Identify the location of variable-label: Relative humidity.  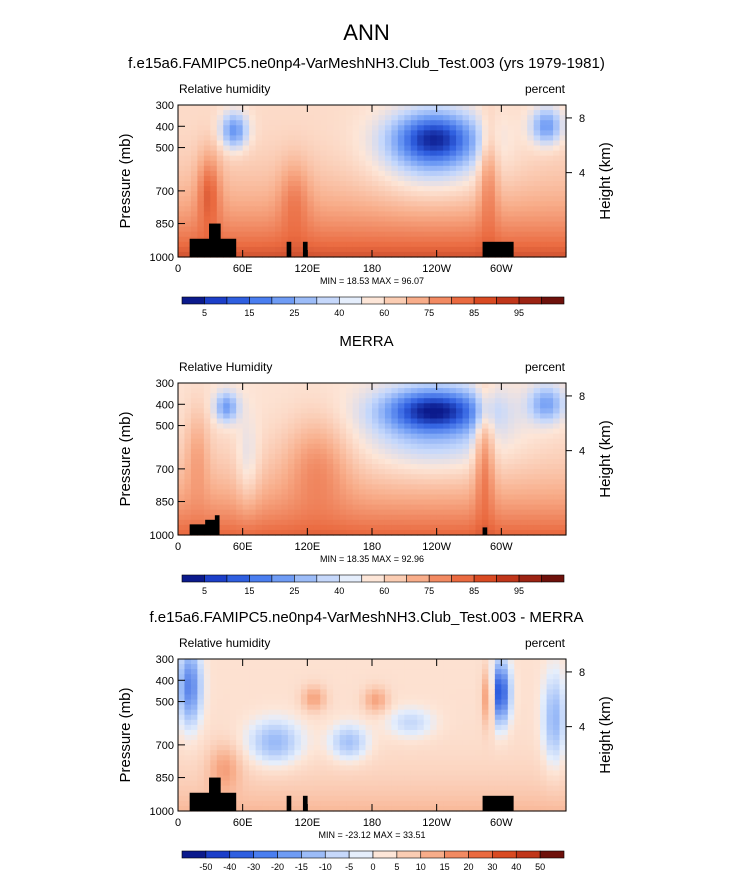
(224, 643).